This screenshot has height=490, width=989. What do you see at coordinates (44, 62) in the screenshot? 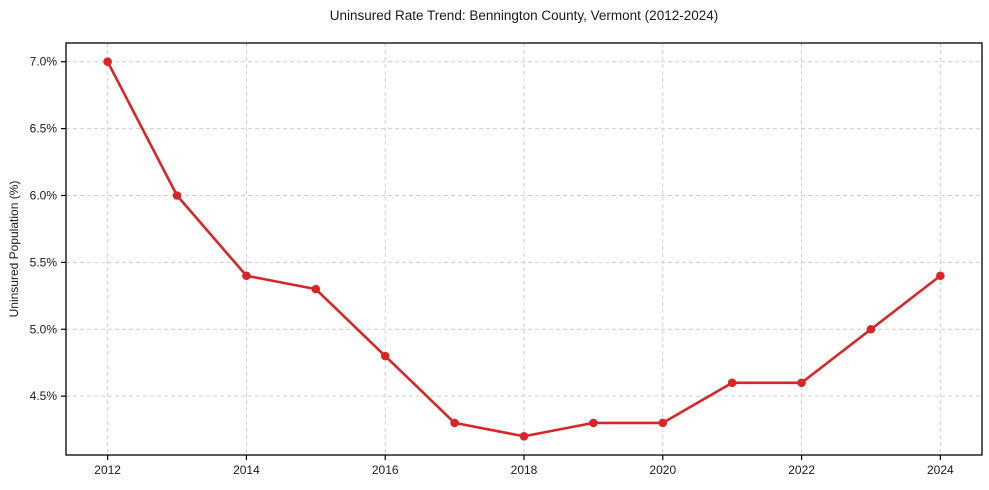
I see `y-tick-label: 7.0%` at bounding box center [44, 62].